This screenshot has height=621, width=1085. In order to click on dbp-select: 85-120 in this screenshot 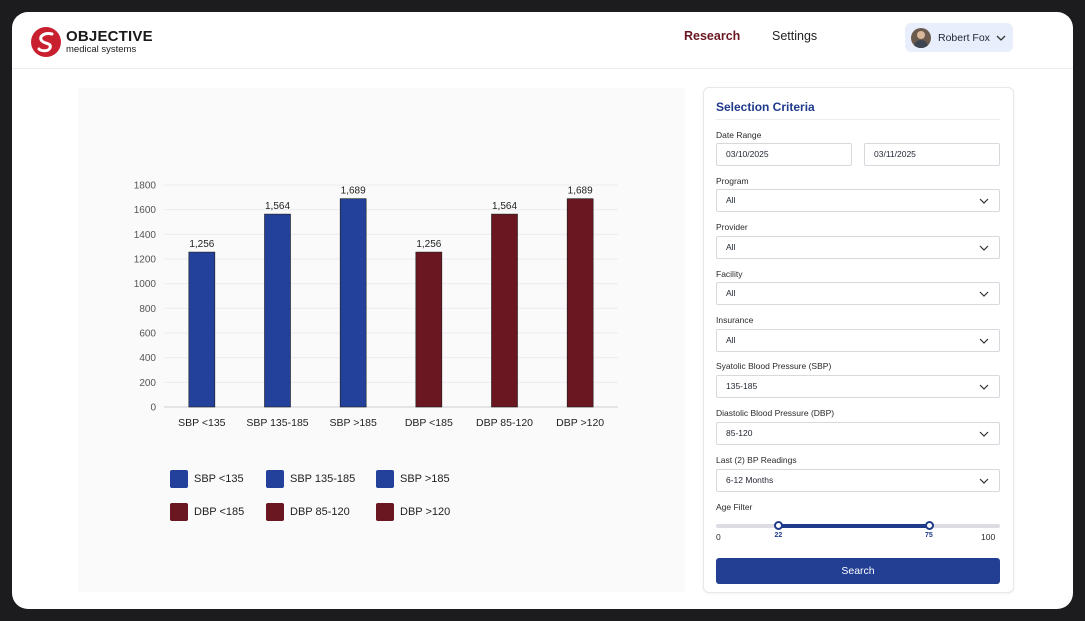, I will do `click(858, 433)`.